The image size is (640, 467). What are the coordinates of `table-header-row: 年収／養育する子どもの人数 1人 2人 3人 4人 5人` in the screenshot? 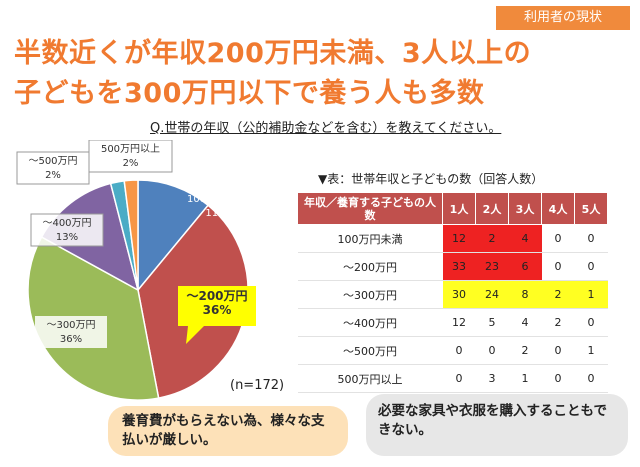 It's located at (452, 208).